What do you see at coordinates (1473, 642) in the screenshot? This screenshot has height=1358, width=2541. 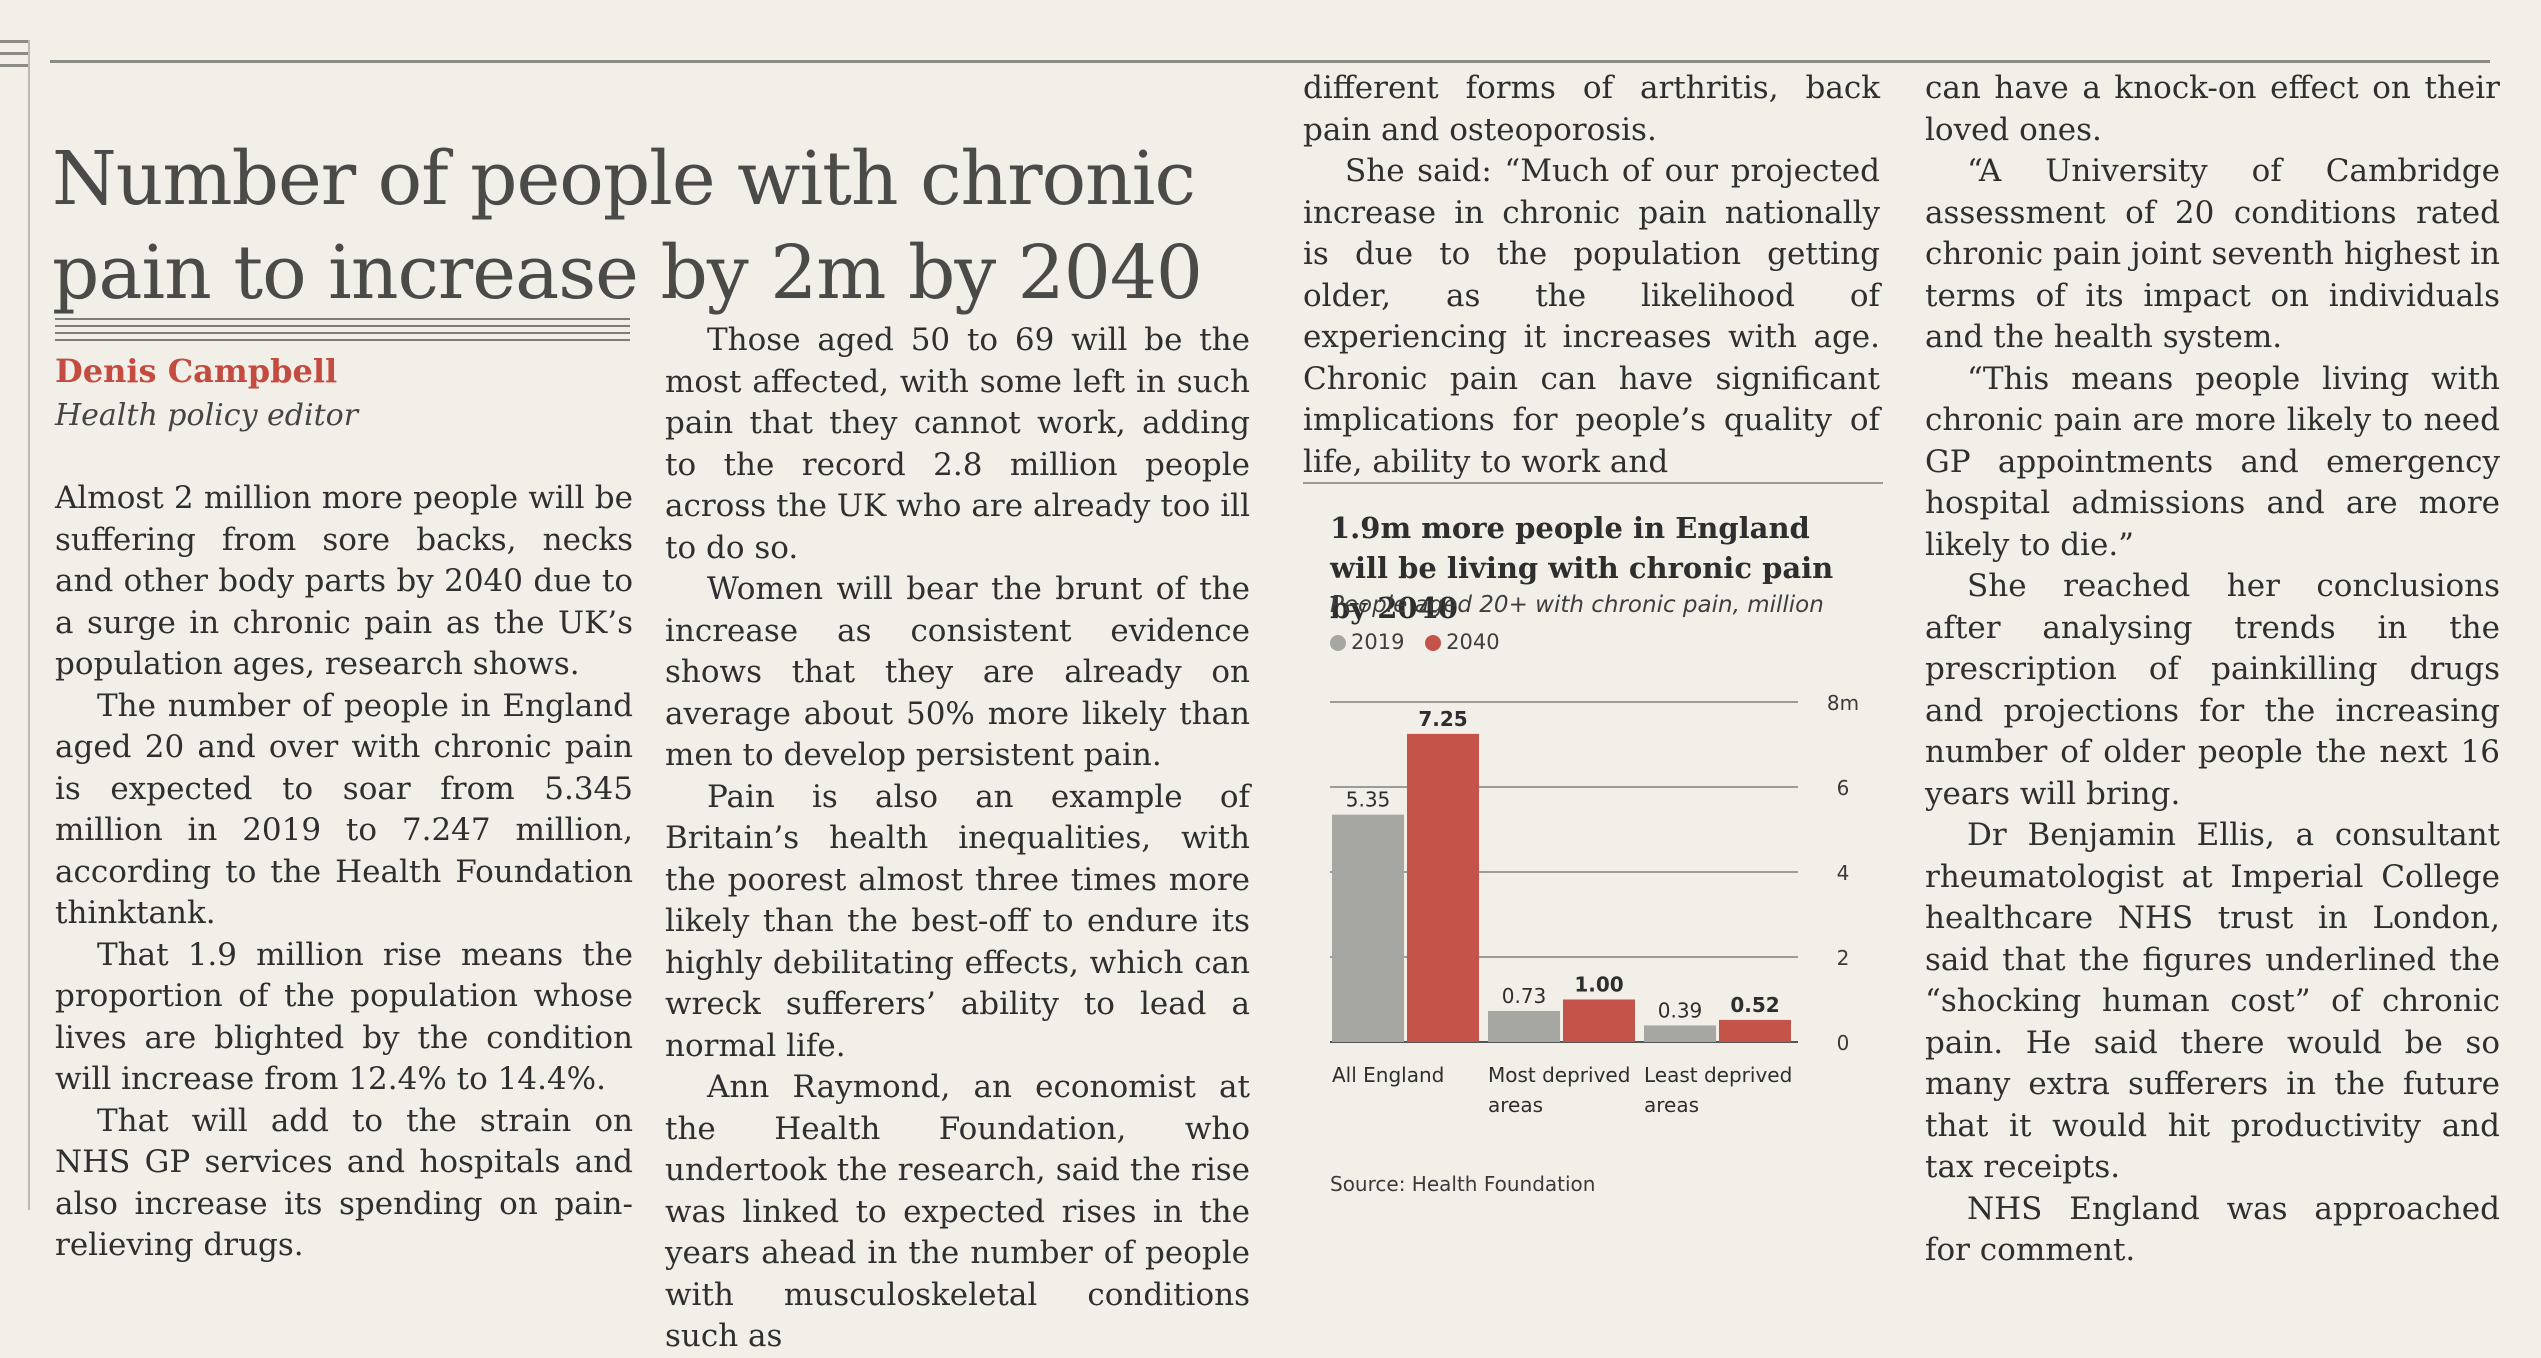 I see `legend-label-2040: 2040` at bounding box center [1473, 642].